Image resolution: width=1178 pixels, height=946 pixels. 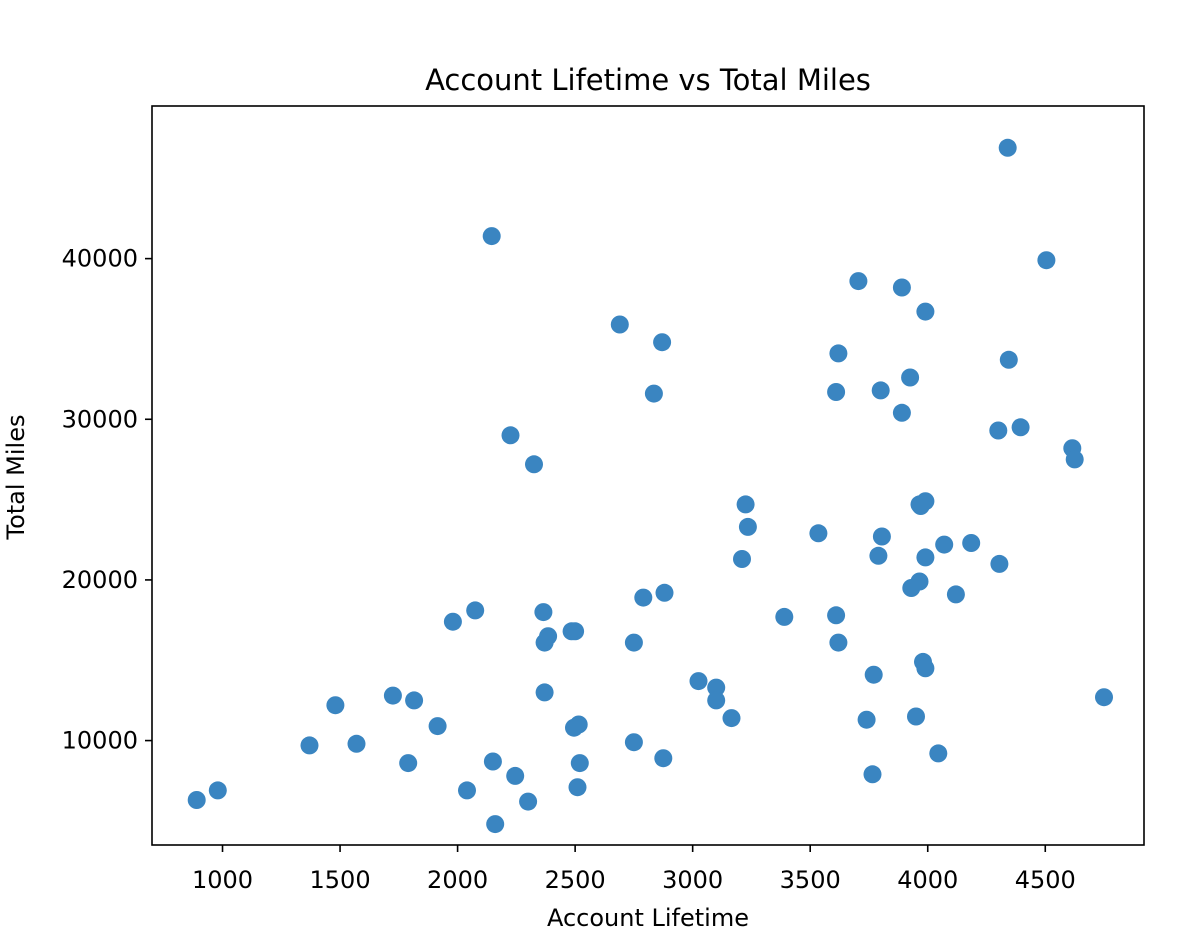 What do you see at coordinates (648, 80) in the screenshot?
I see `chart-title: Account Lifetime vs Total Miles` at bounding box center [648, 80].